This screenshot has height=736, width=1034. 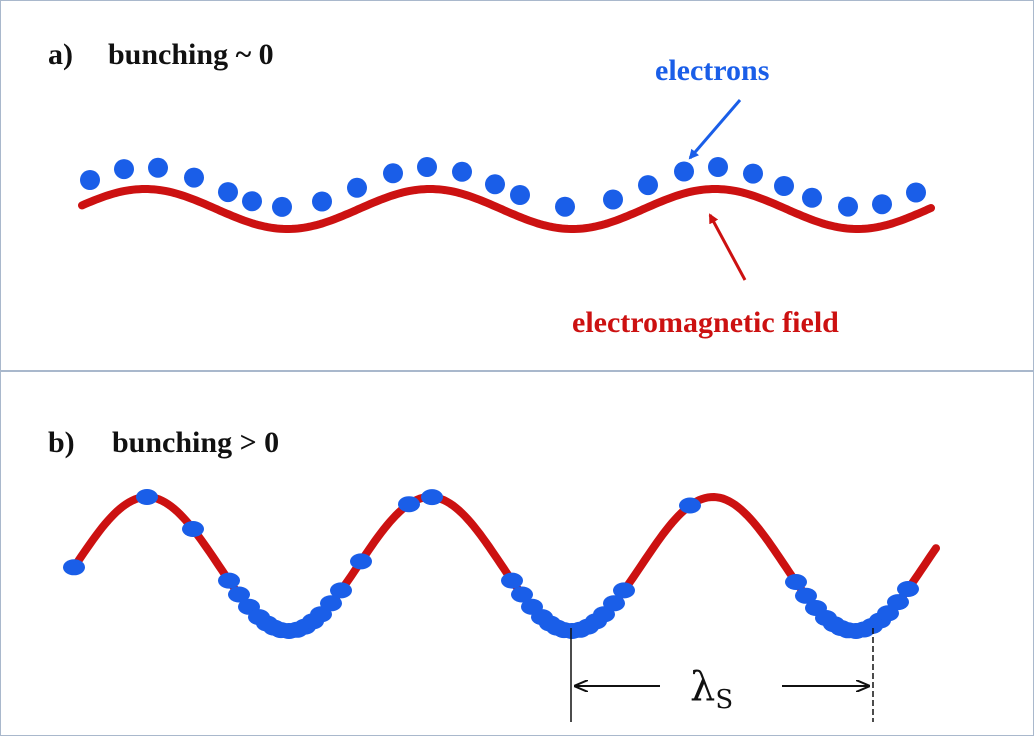 I want to click on panel-a-tag: a), so click(x=60, y=54).